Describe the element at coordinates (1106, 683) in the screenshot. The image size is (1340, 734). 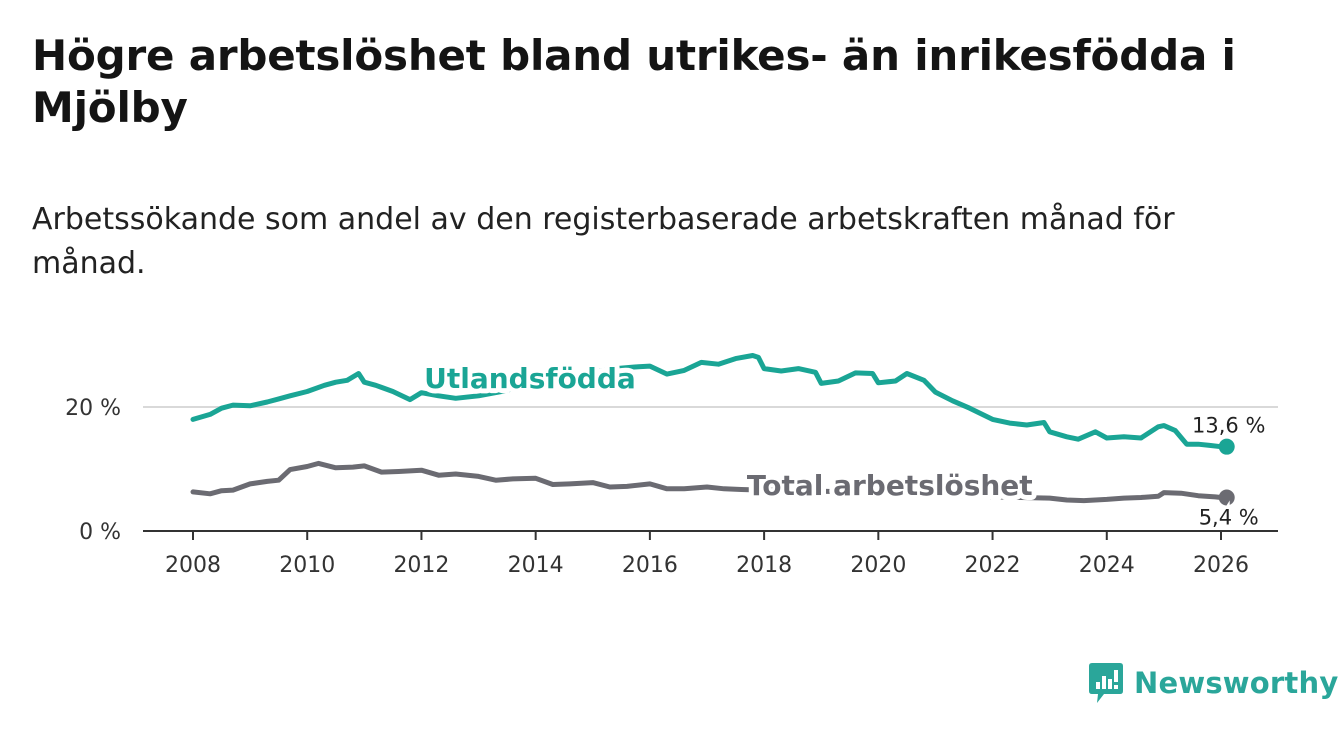
I see `newsworthy-logo-icon` at that location.